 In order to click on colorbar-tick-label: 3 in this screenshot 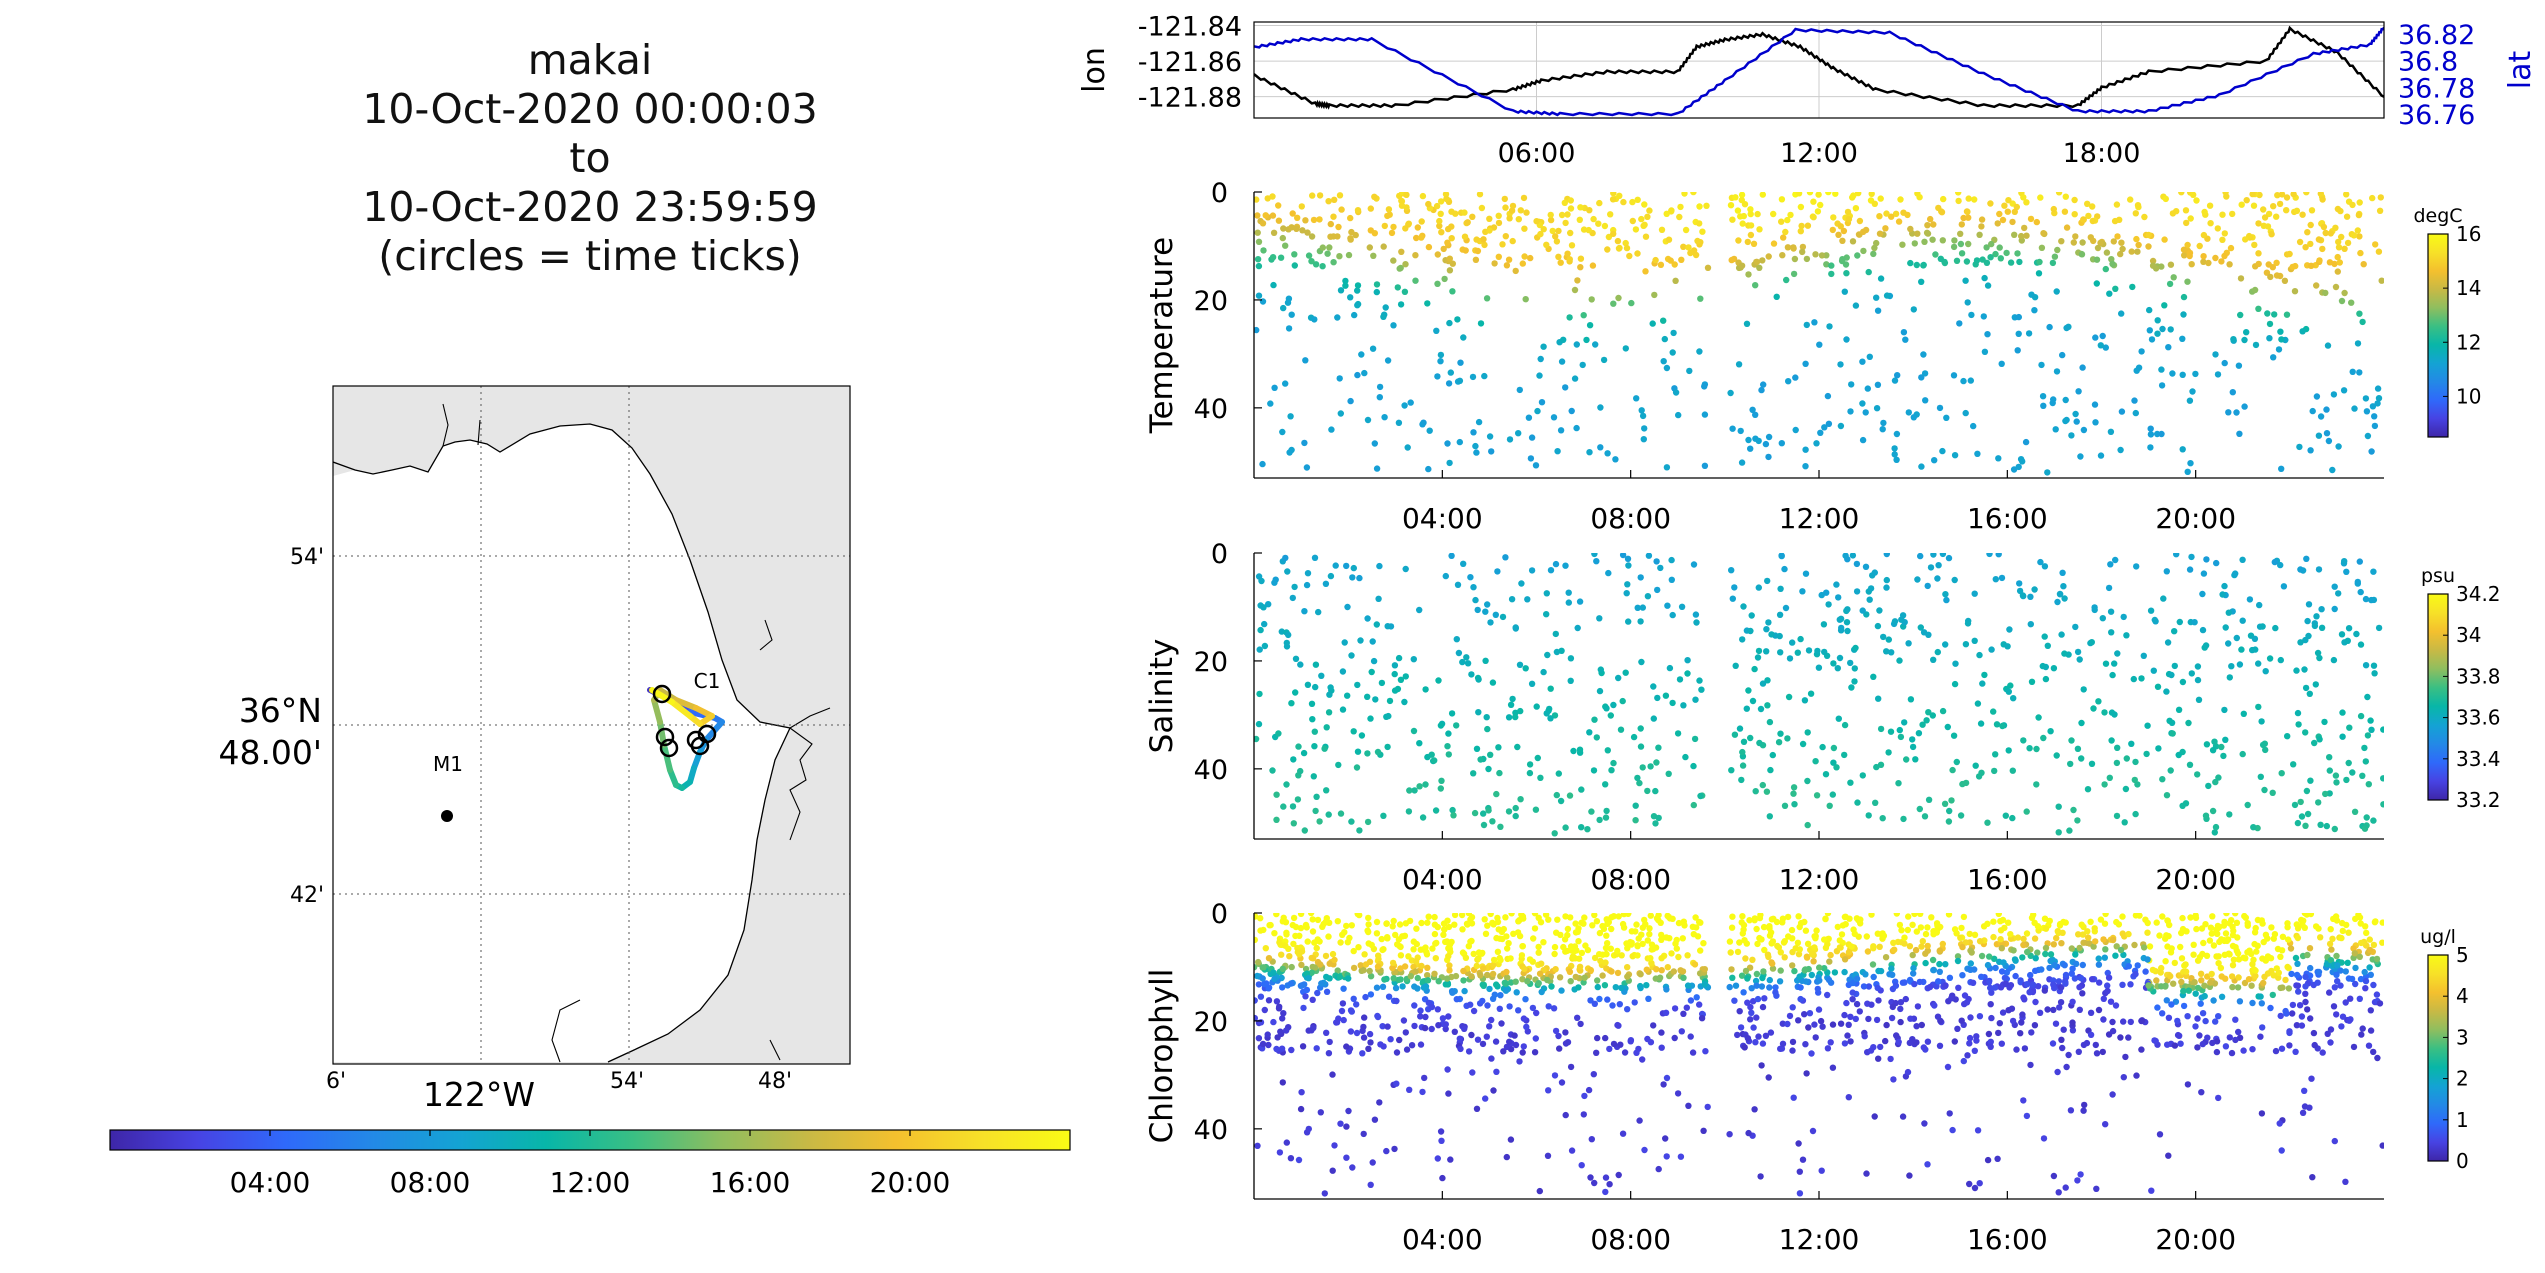, I will do `click(2462, 1037)`.